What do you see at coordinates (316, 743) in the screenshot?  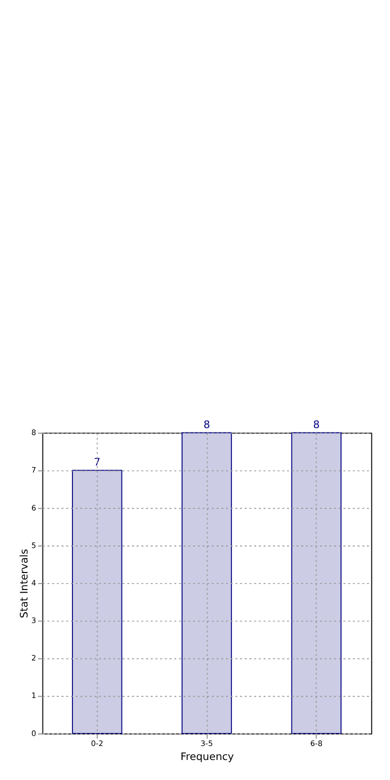 I see `x-tick-label: 6-8` at bounding box center [316, 743].